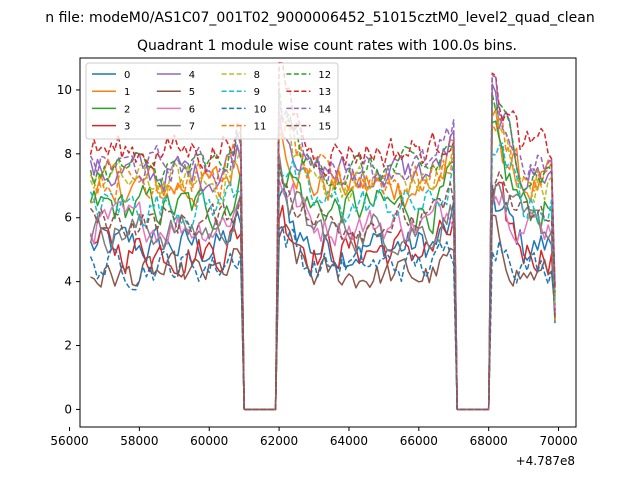 Image resolution: width=640 pixels, height=484 pixels. I want to click on legend-label-0: 0, so click(127, 75).